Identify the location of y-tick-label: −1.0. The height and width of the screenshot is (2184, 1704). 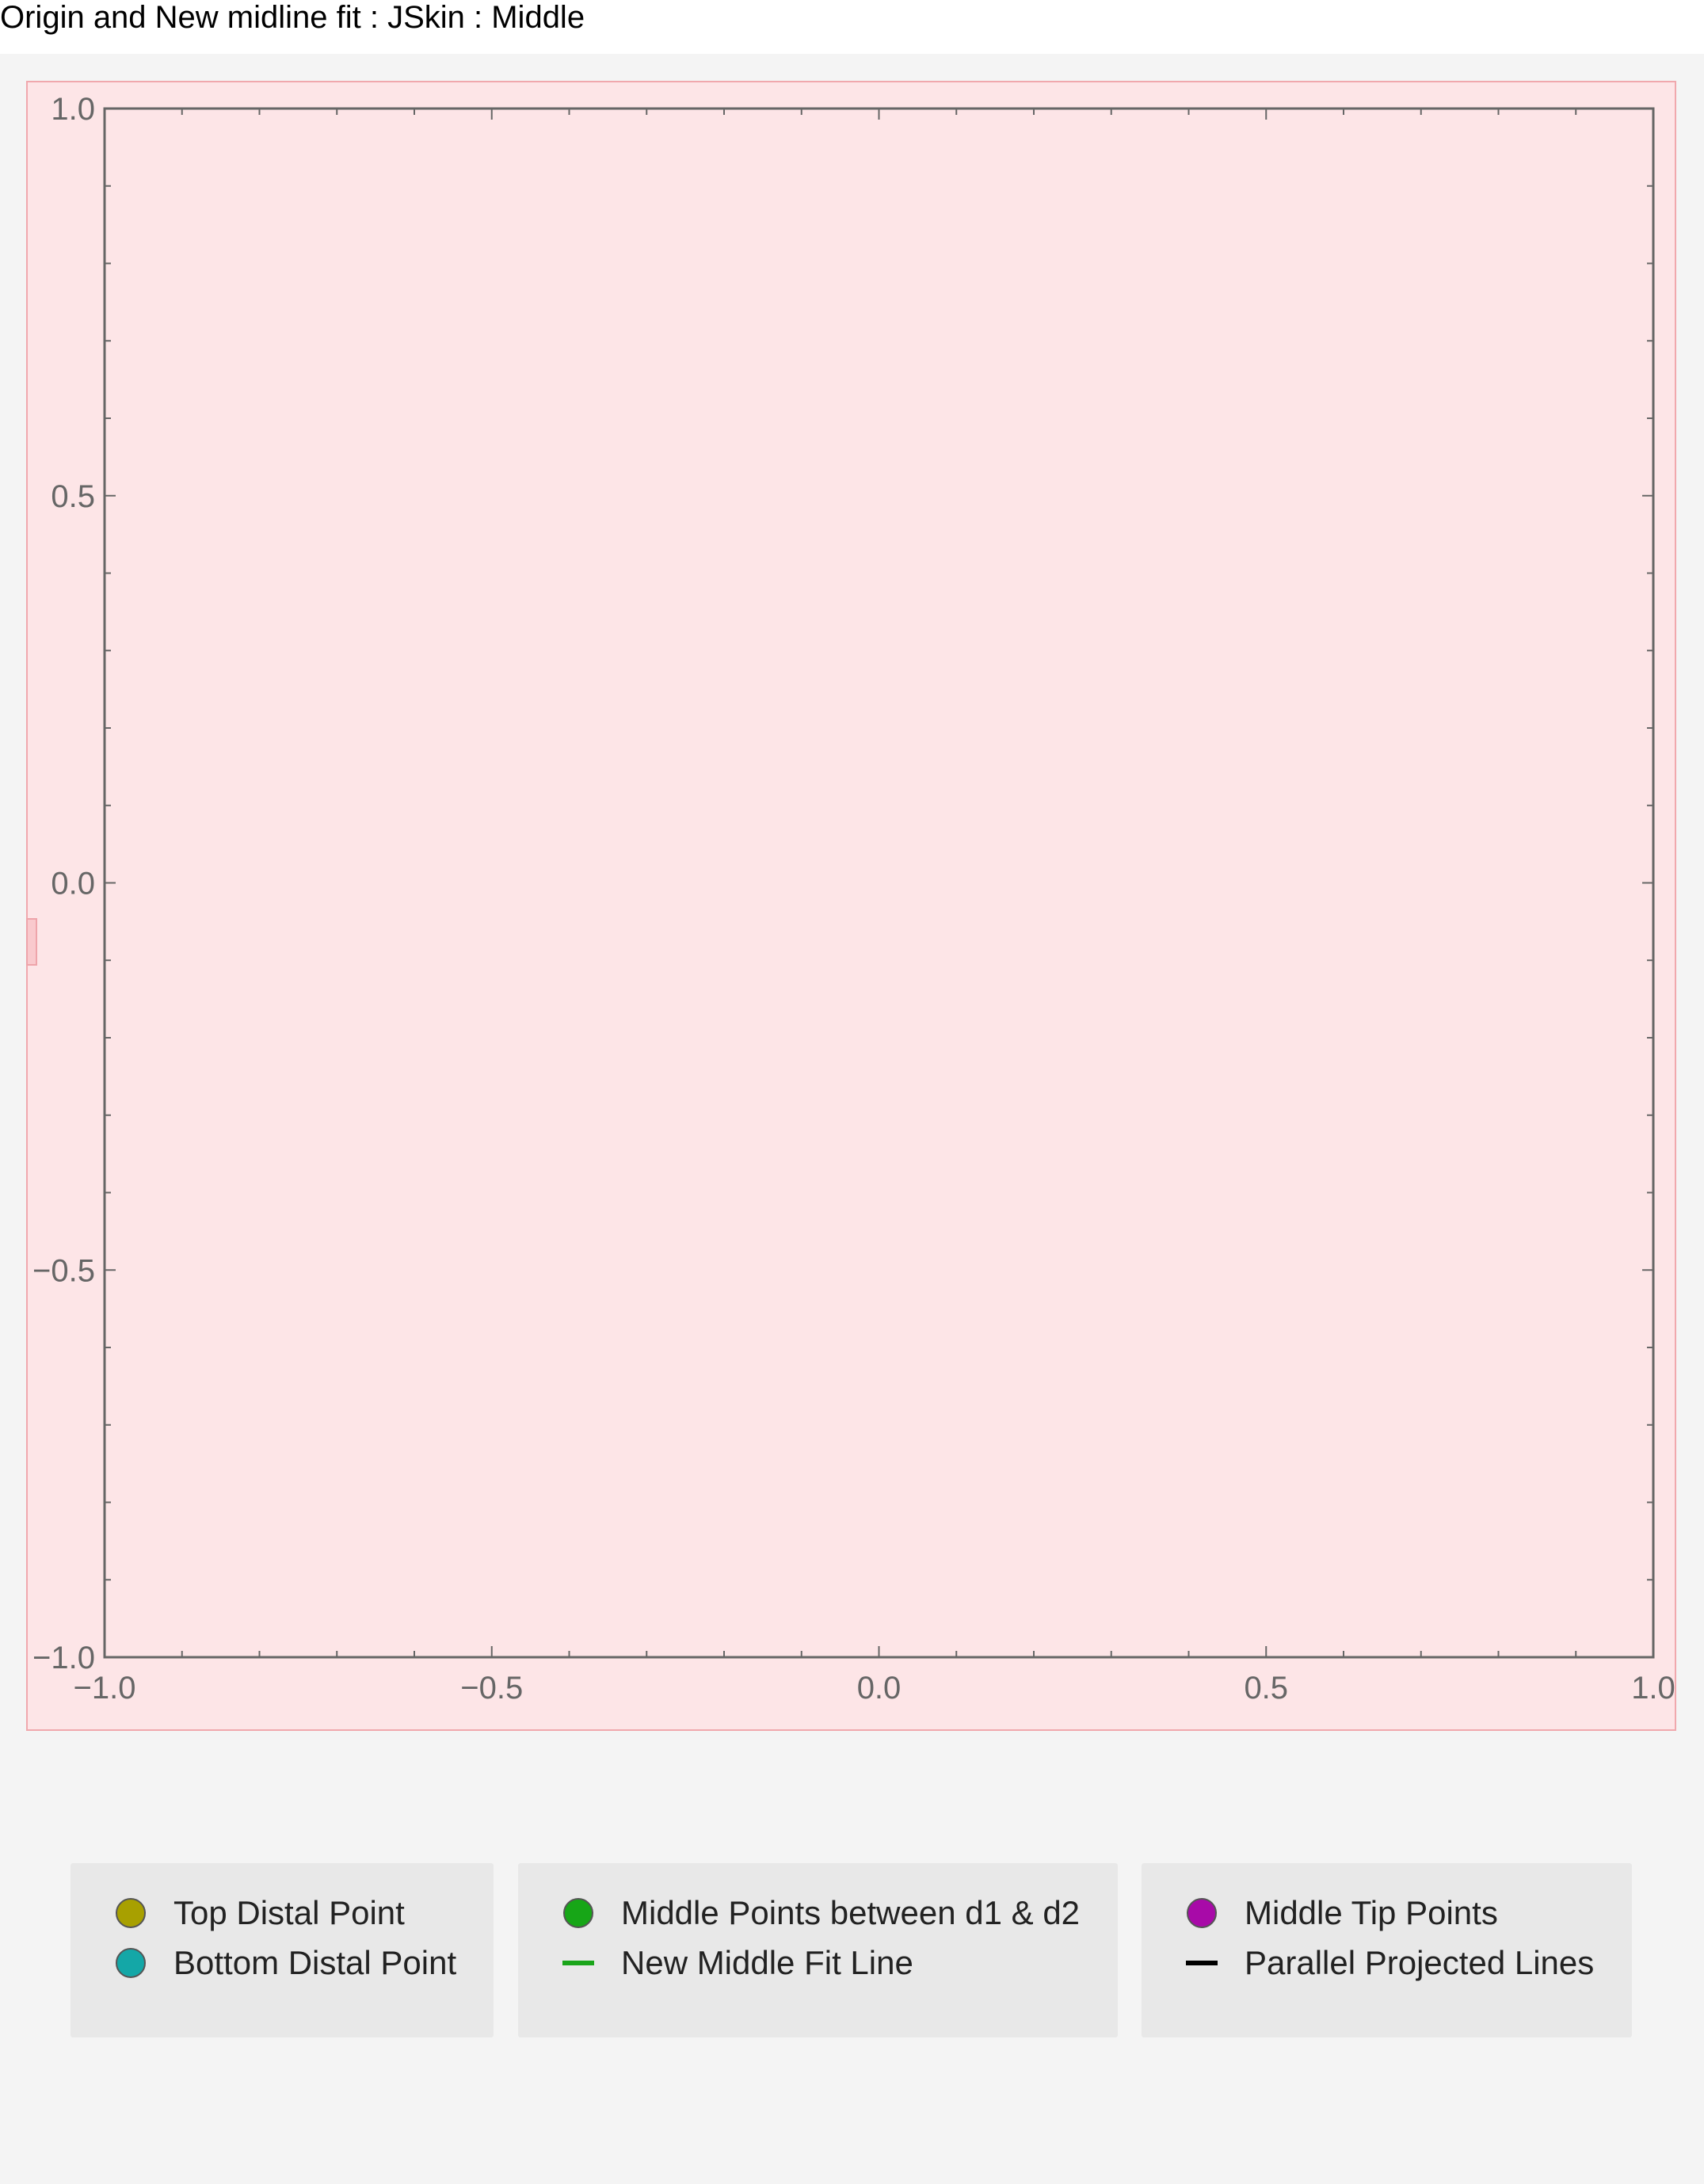
(63, 1658).